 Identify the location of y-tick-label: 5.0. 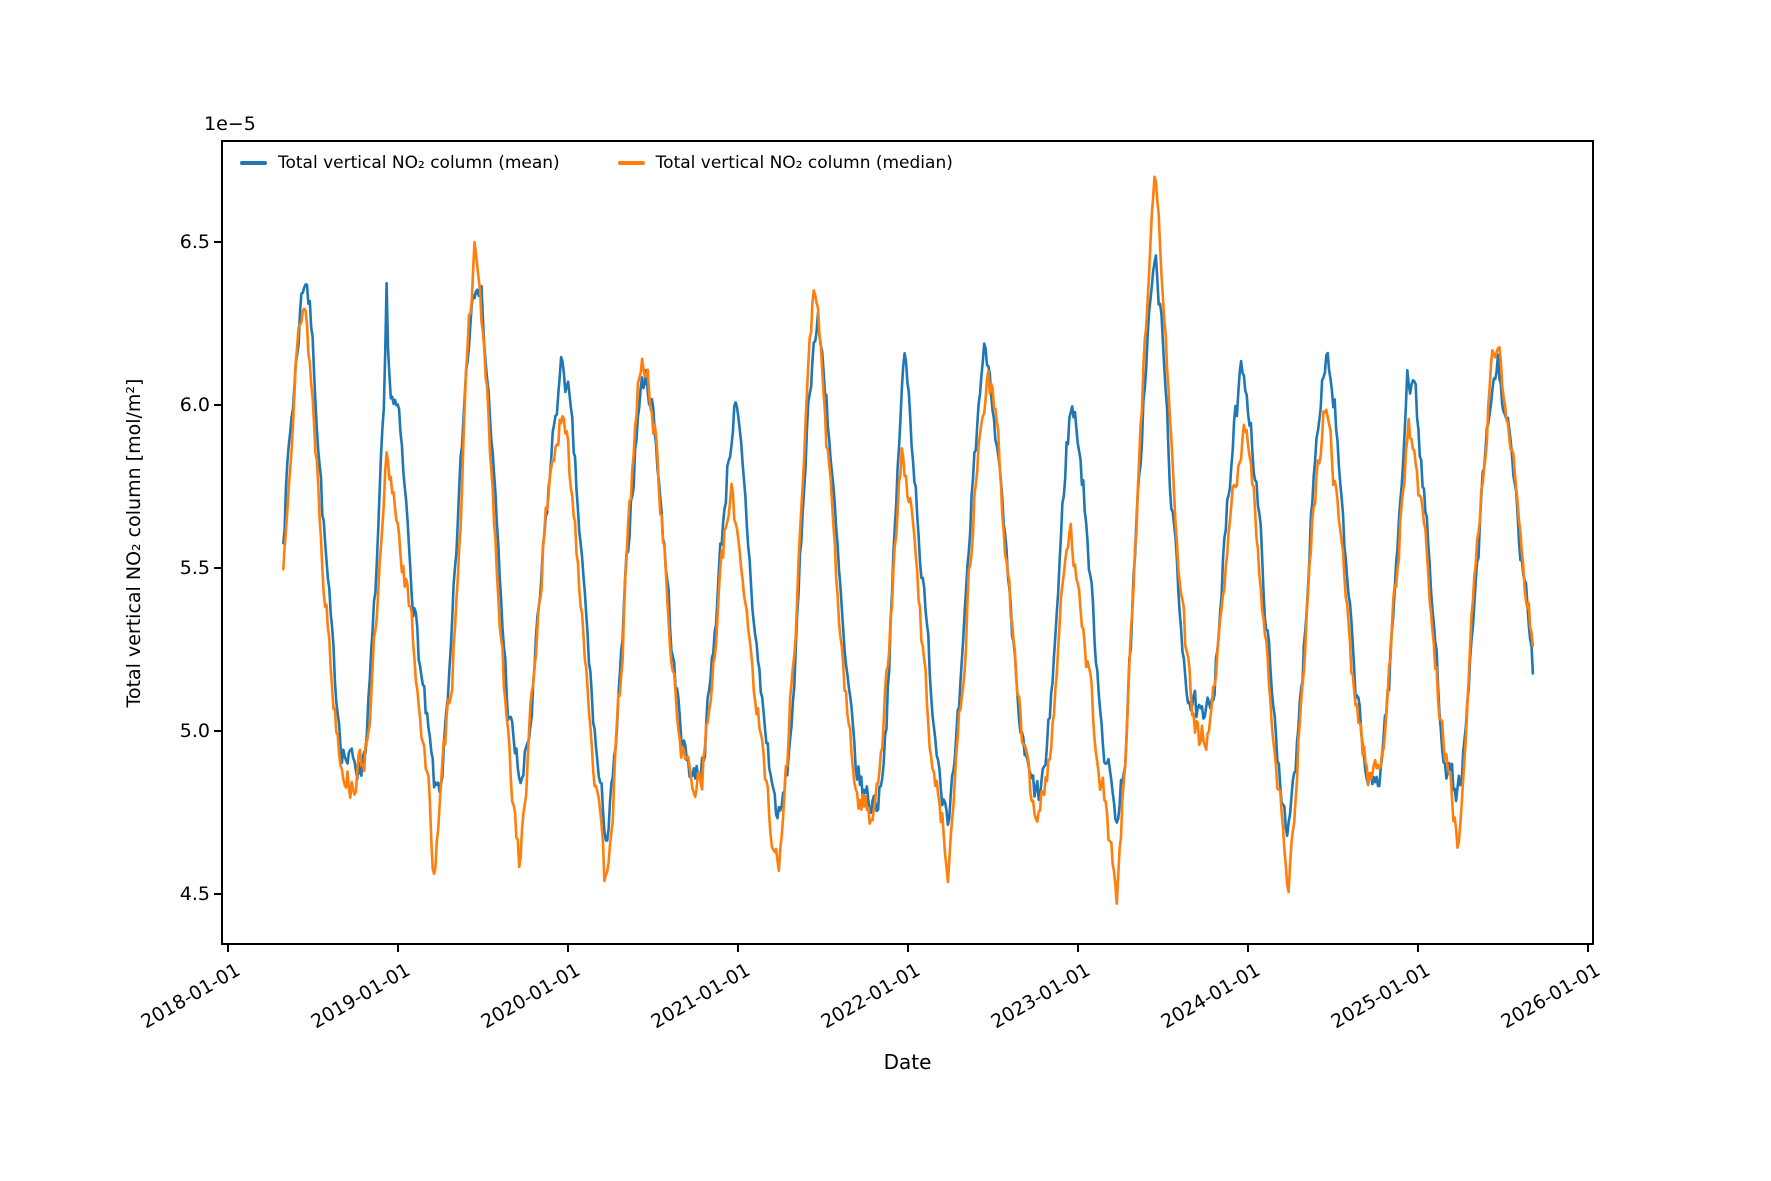
(194, 731).